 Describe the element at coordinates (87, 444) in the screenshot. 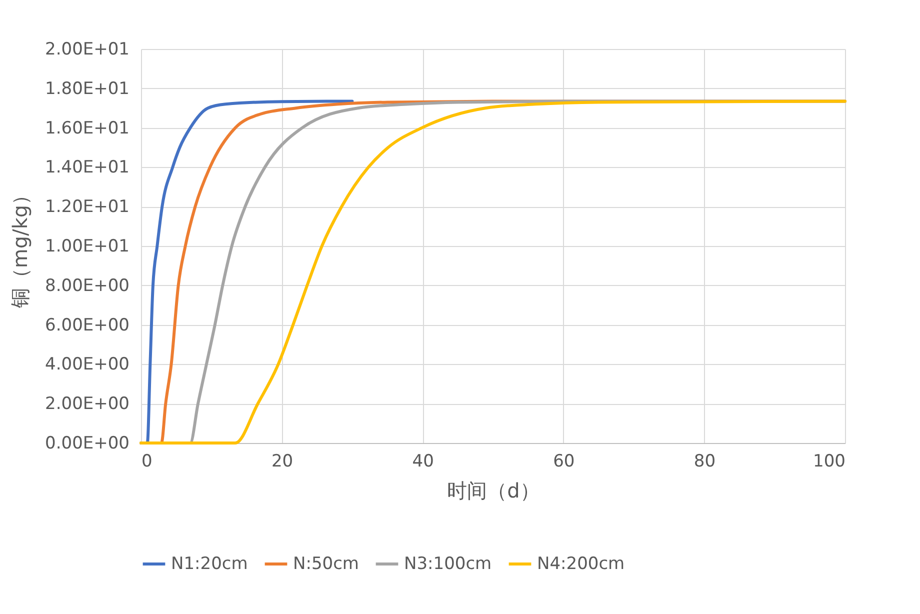

I see `y-tick-label: 0.00E+00` at that location.